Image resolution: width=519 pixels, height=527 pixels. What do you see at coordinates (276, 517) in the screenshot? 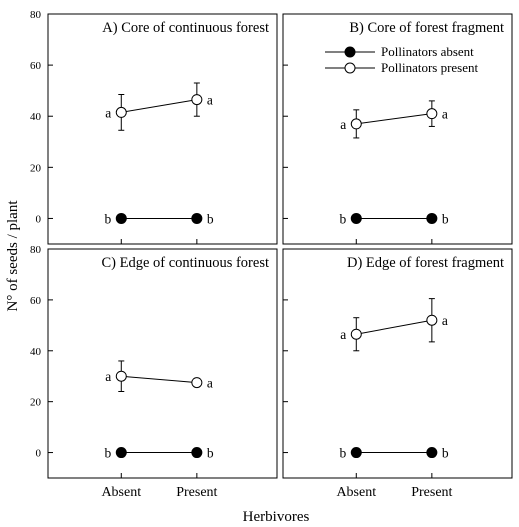
I see `x-axis-title: Herbivores` at bounding box center [276, 517].